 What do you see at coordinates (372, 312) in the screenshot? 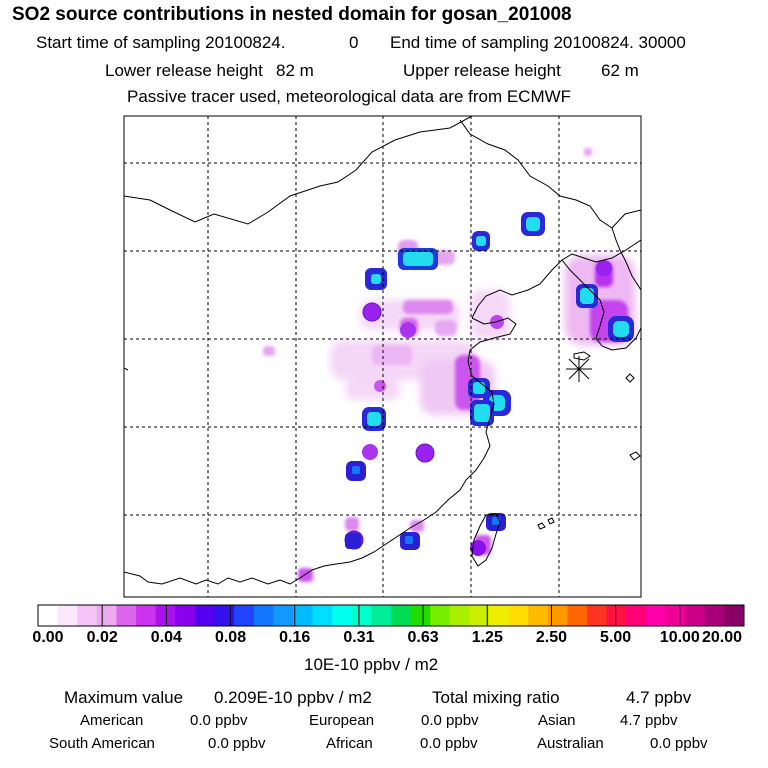
I see `blob-hebei-west` at bounding box center [372, 312].